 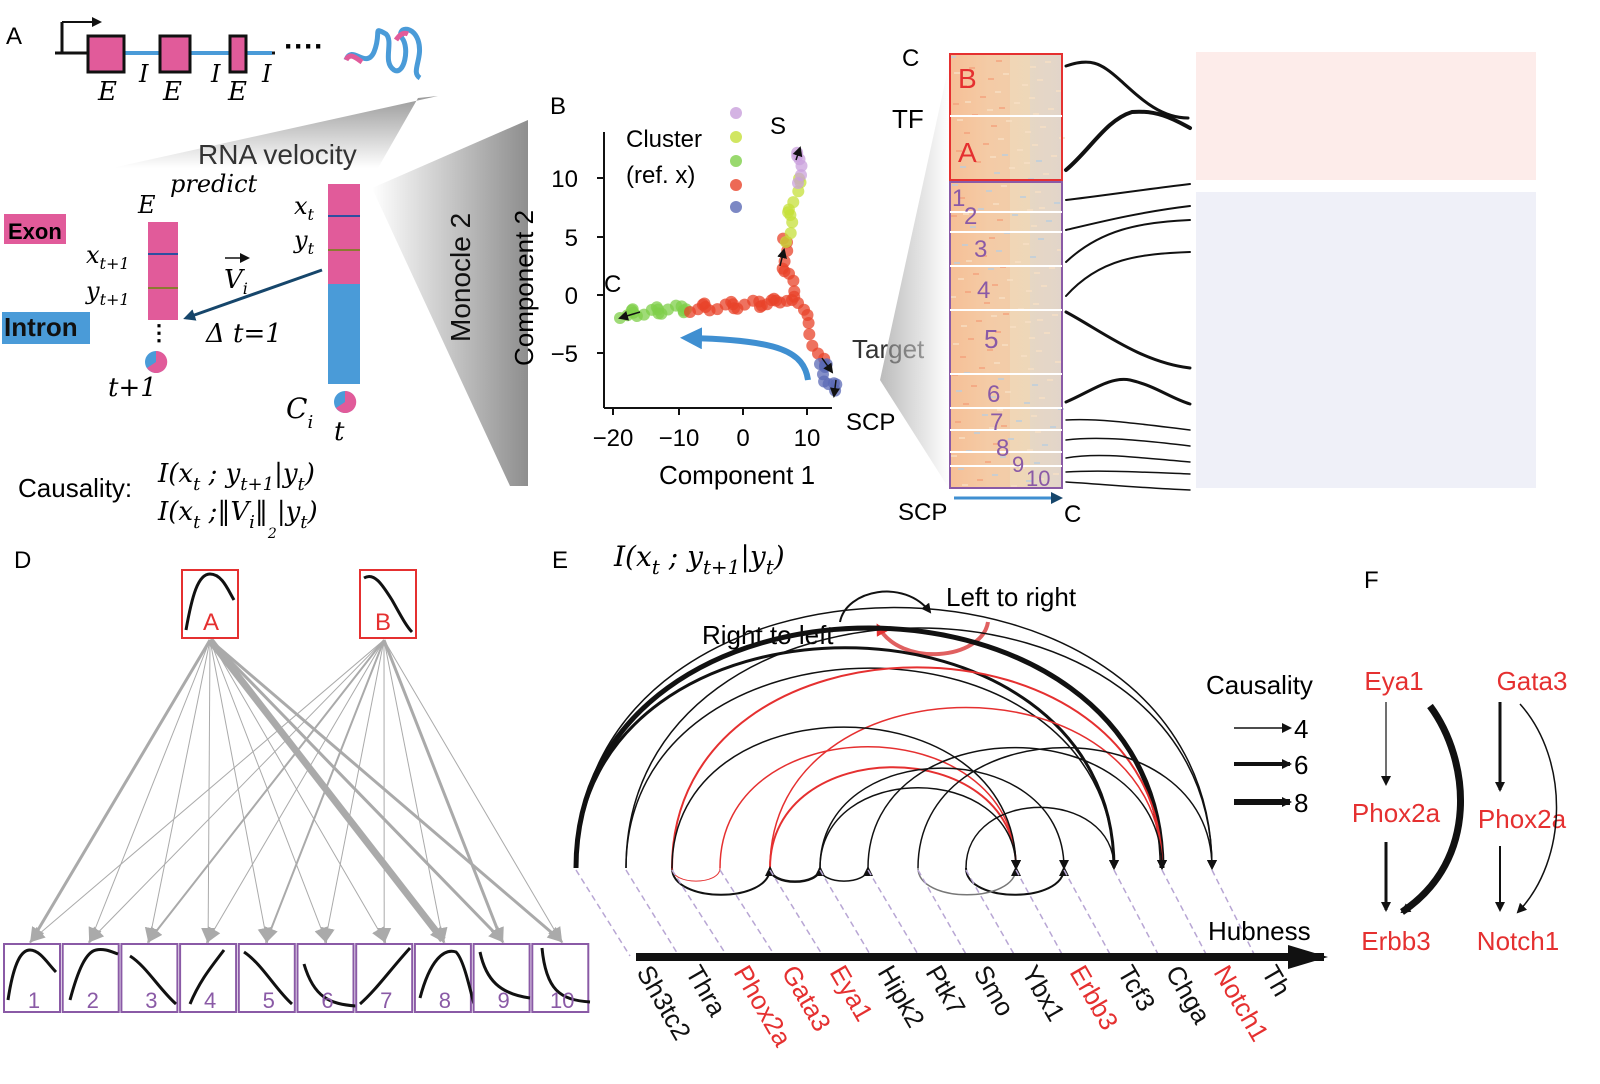 I want to click on delta-t-label: Δ t=1, so click(x=243, y=334).